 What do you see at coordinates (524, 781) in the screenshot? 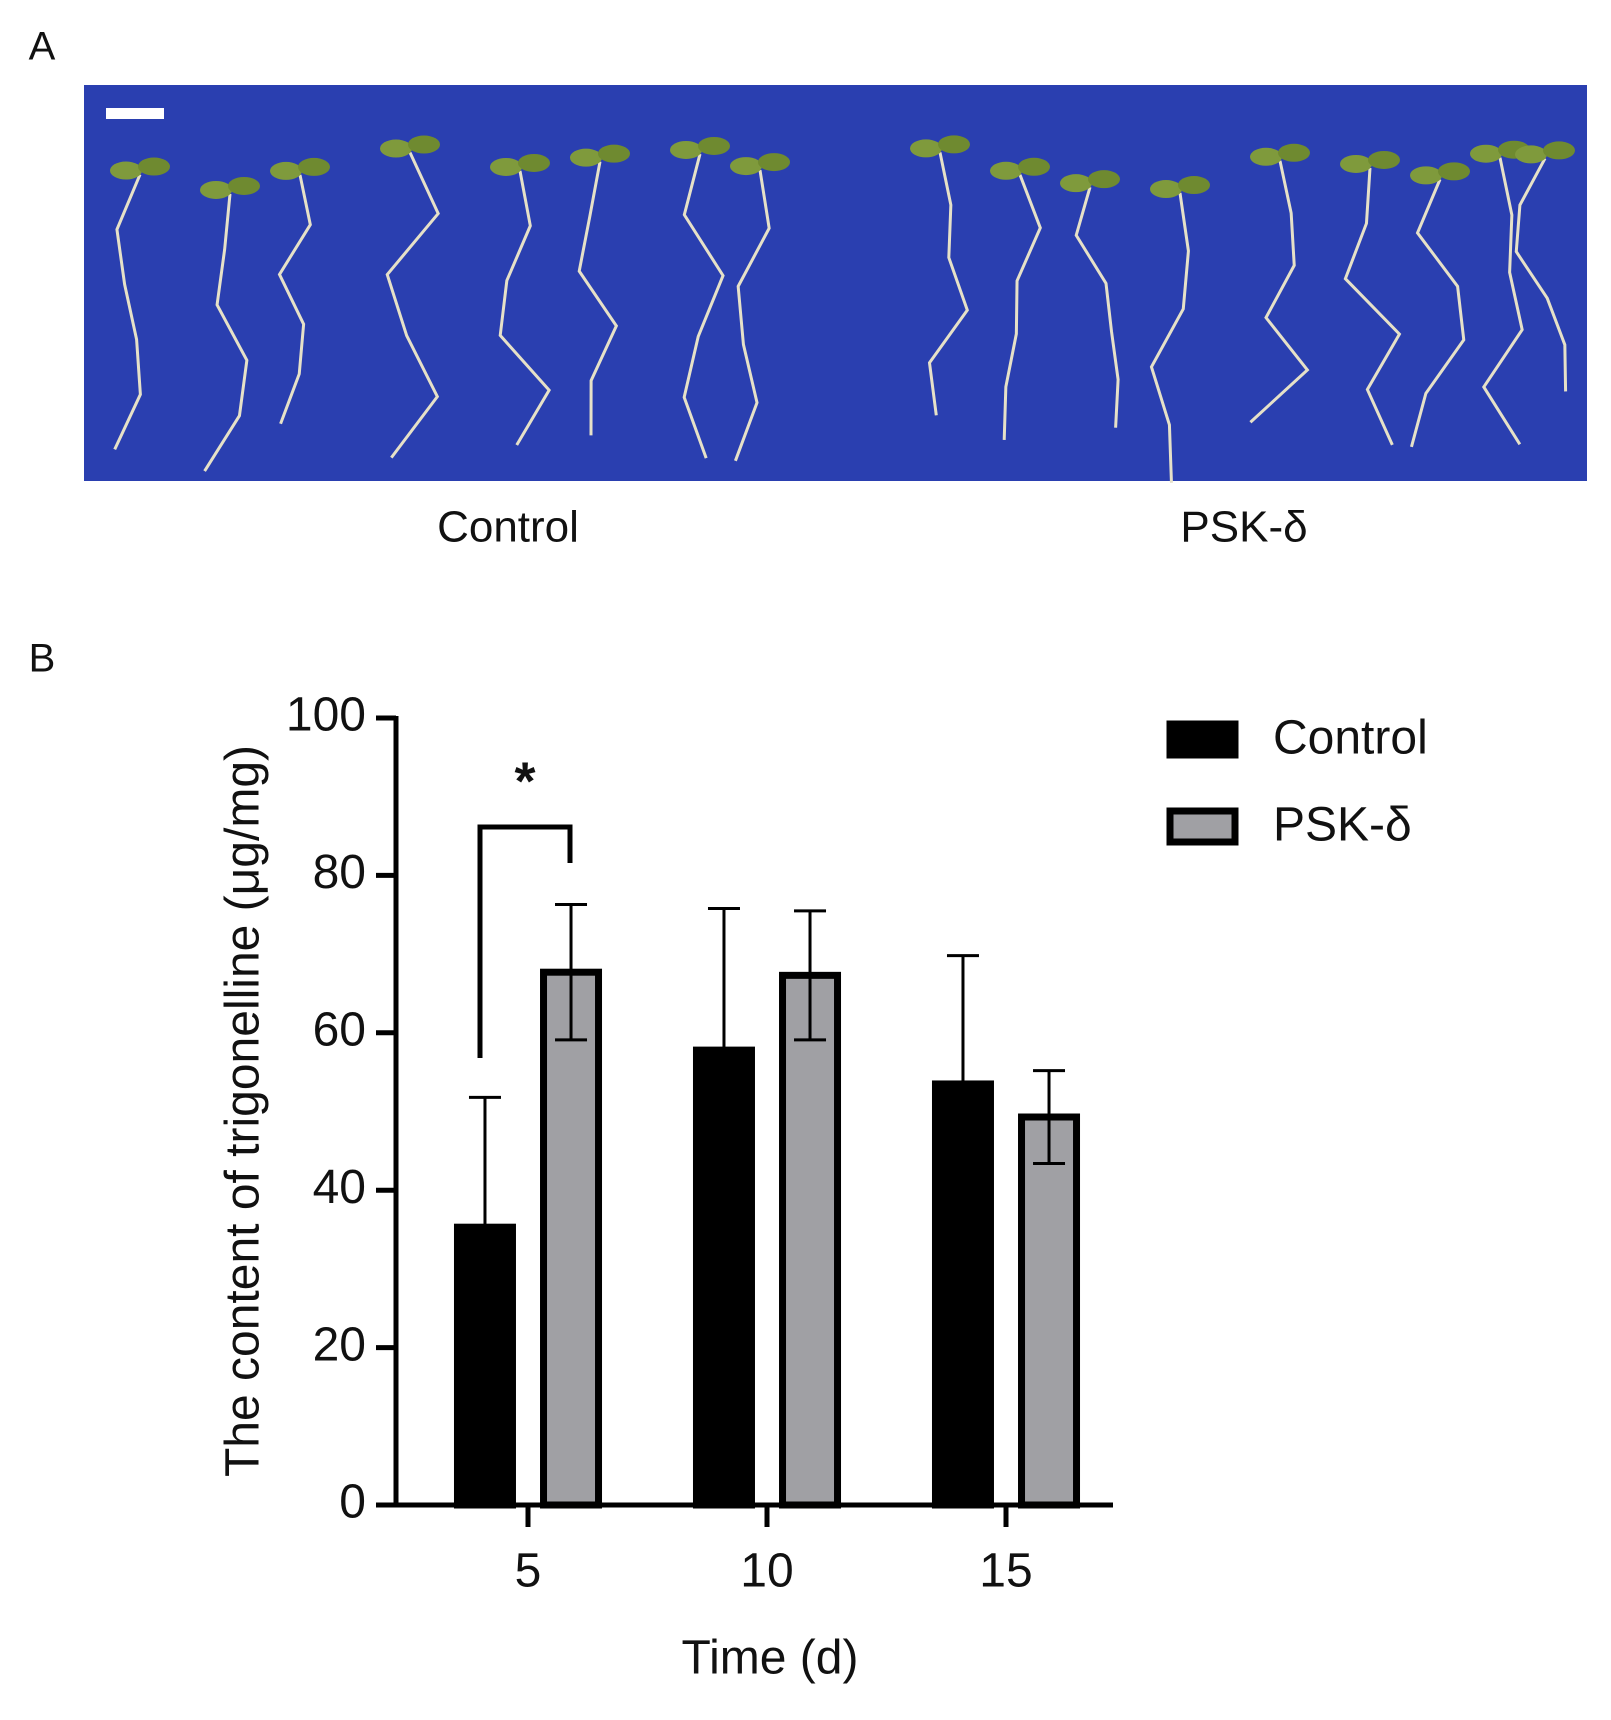
I see `significance-star: *` at bounding box center [524, 781].